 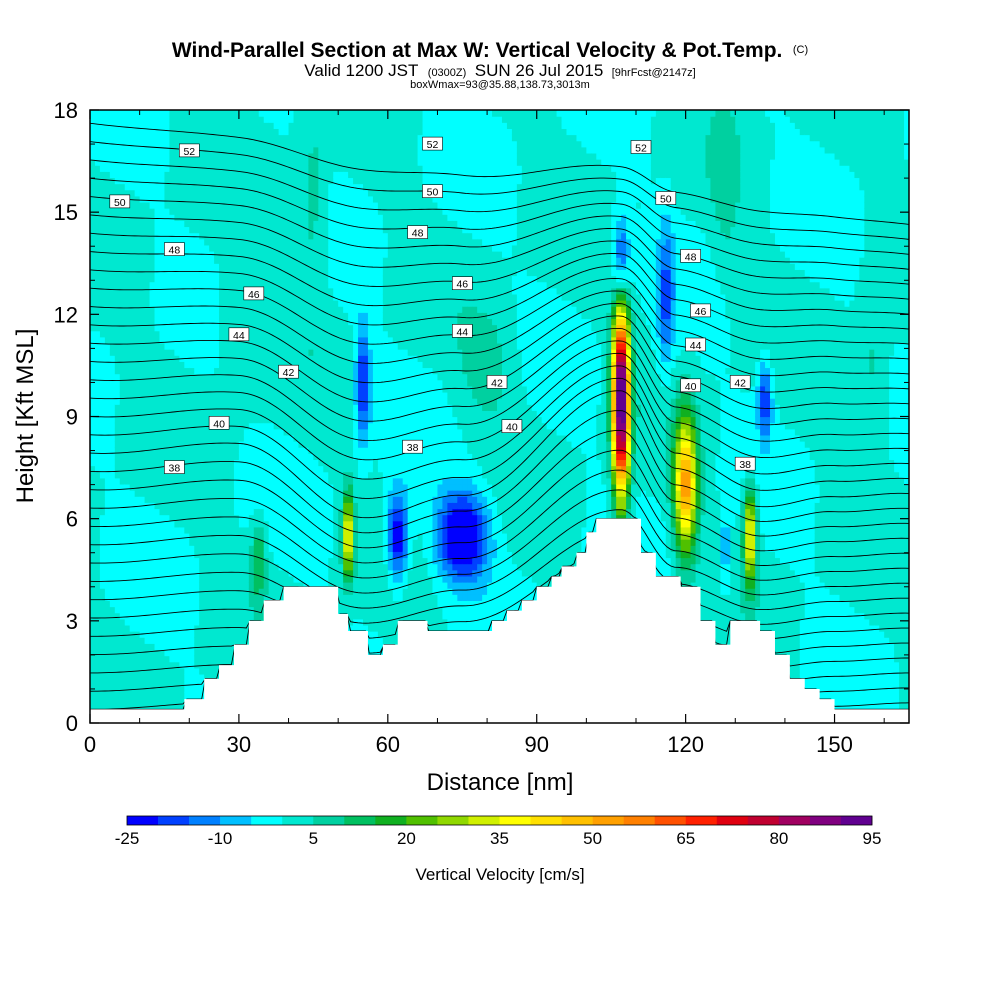 I want to click on w-cell-2098, so click(x=192, y=242).